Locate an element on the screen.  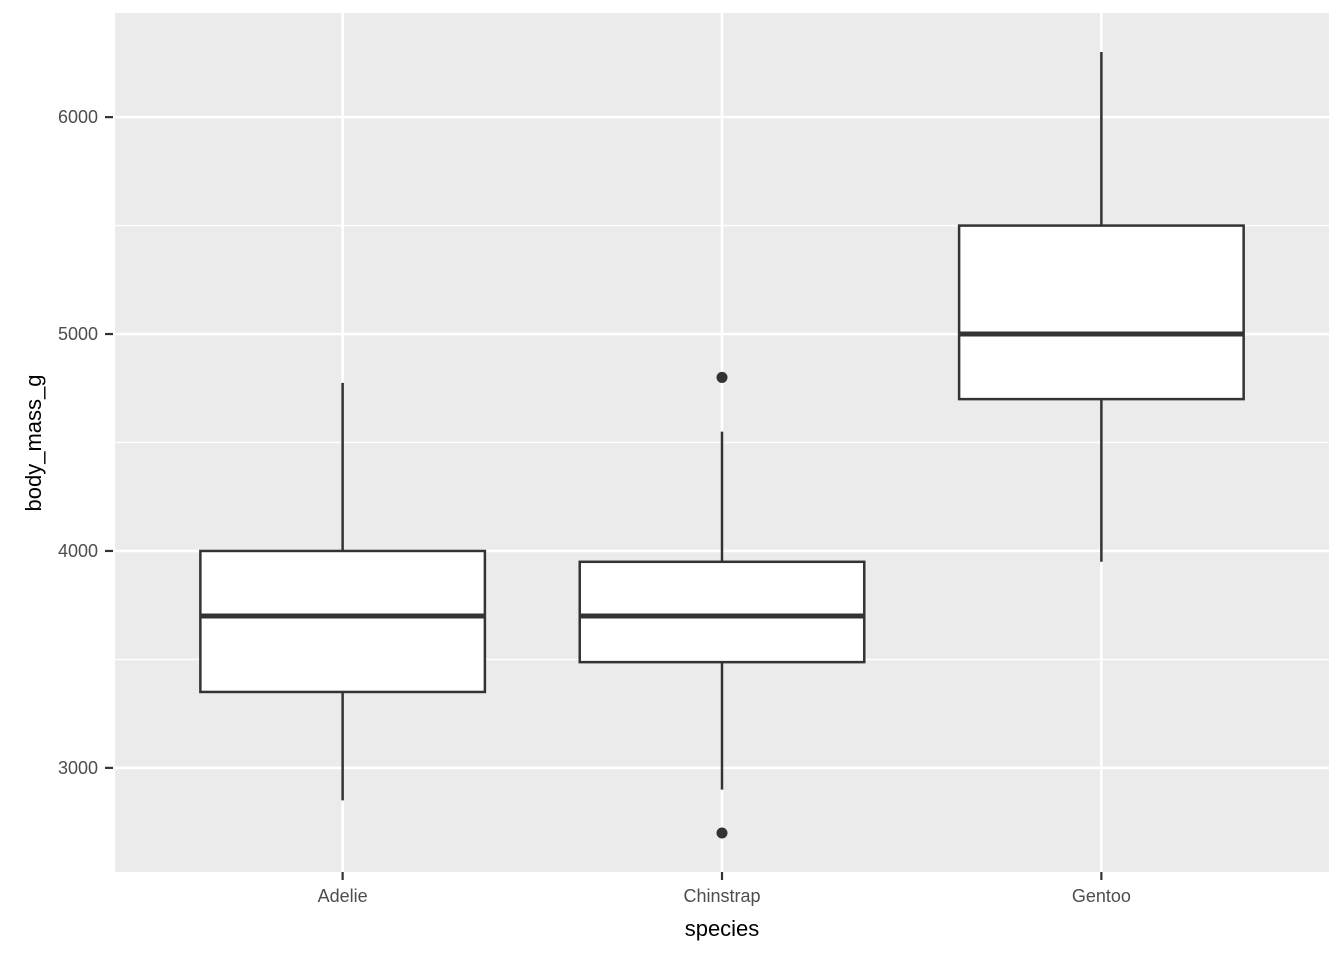
y-axis-tick-label: 6000 is located at coordinates (77, 117).